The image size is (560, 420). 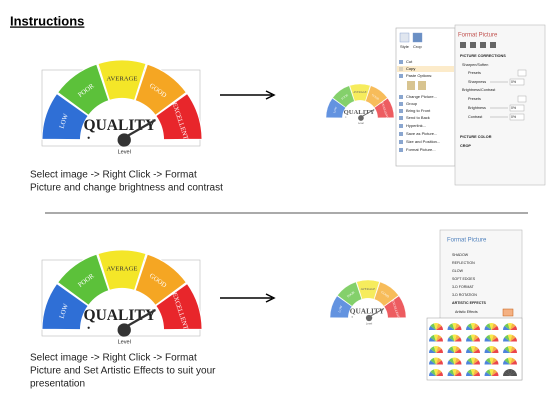 I want to click on label: ARTISTIC EFFECTS, so click(x=469, y=303).